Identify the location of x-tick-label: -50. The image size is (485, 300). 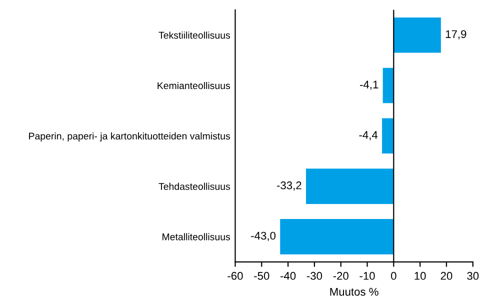
(262, 276).